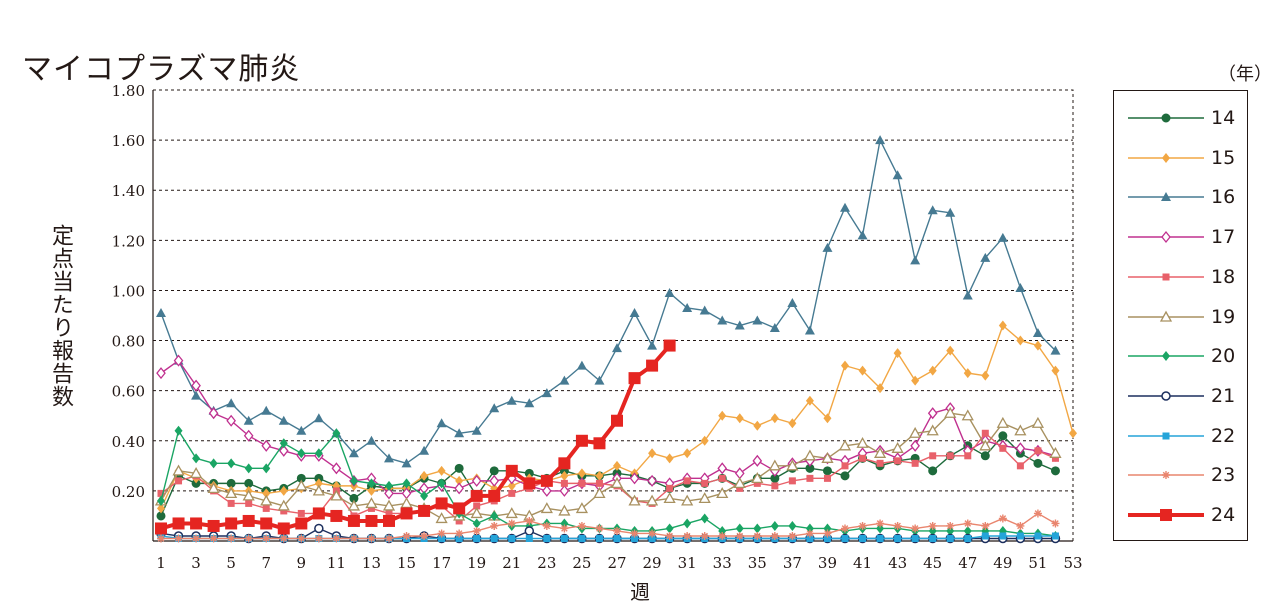  I want to click on x-tick-label: 49, so click(1002, 563).